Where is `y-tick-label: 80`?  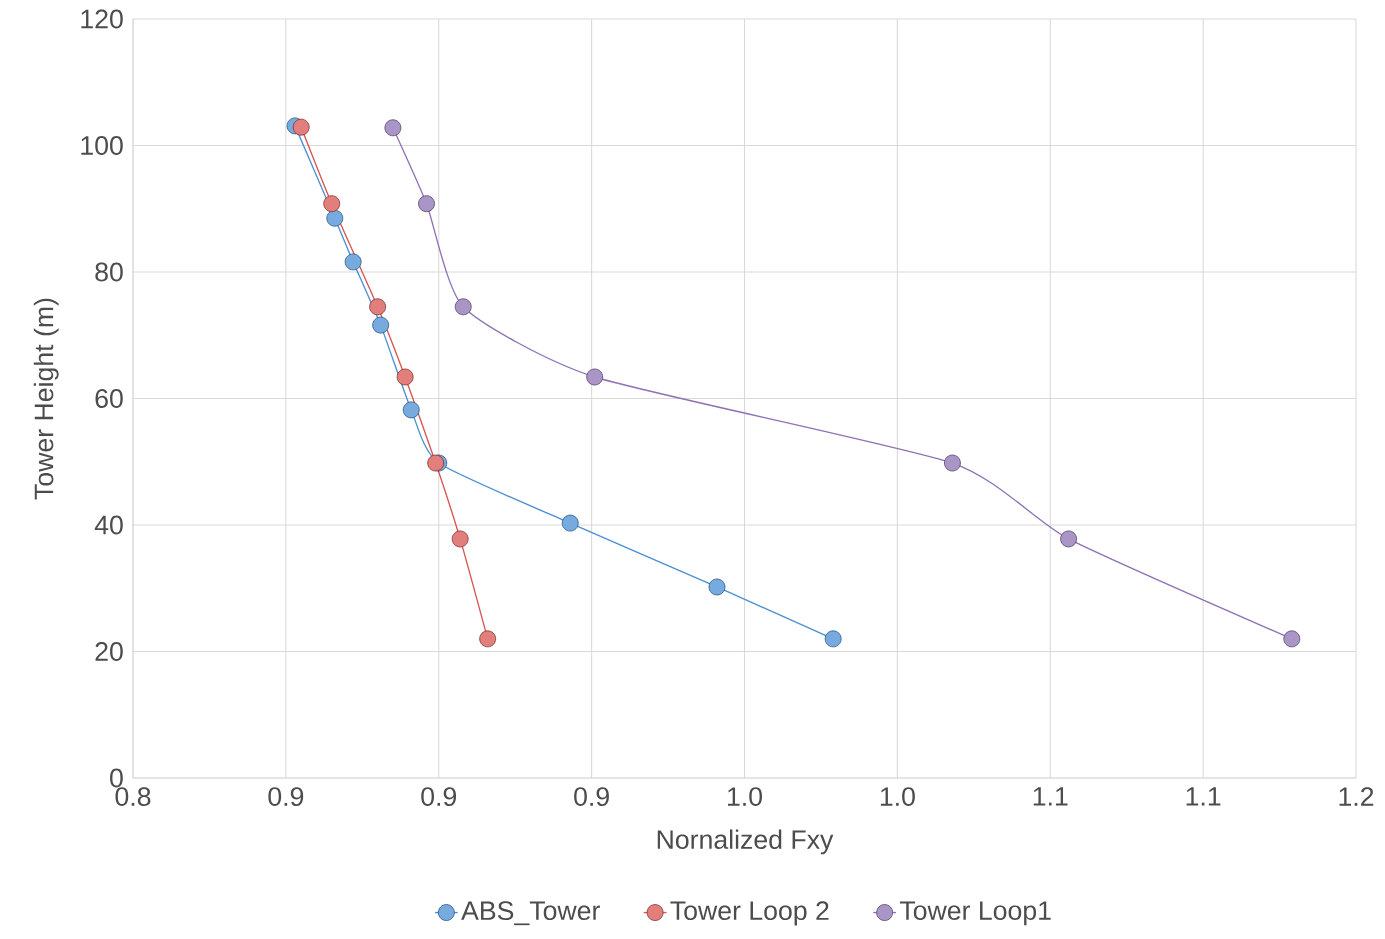
y-tick-label: 80 is located at coordinates (109, 272).